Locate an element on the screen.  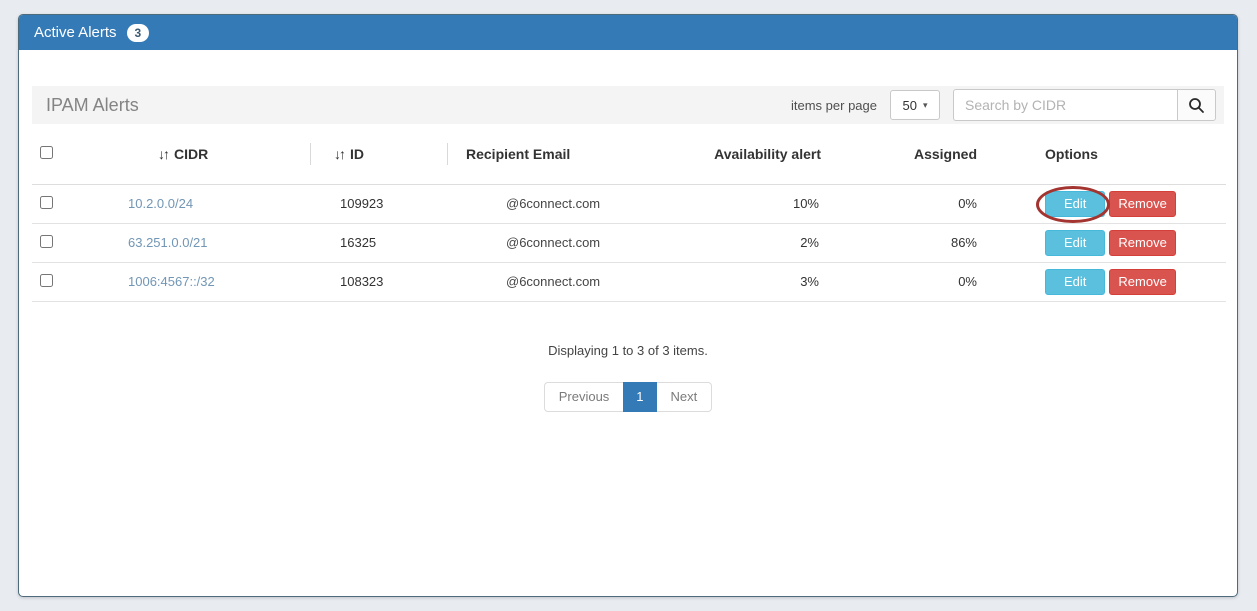
toolbar-controls: items per page 50 ▾ is located at coordinates (1003, 105).